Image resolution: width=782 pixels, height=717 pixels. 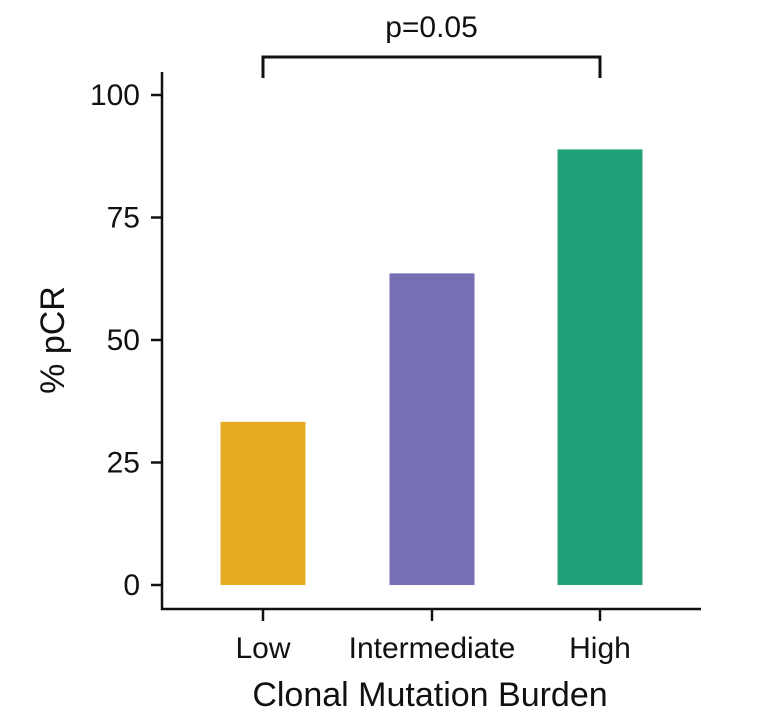 I want to click on y-tick-label: 0, so click(x=131, y=585).